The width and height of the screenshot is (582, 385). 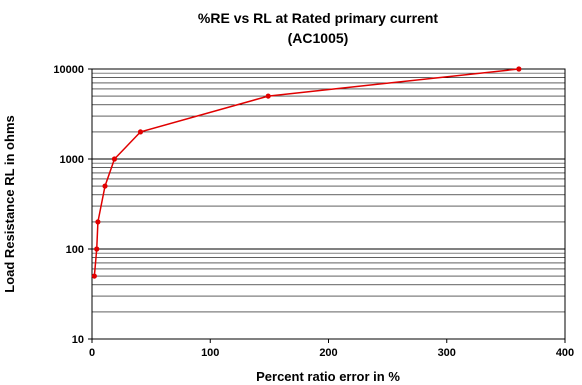 I want to click on x-tick-label: 100, so click(x=210, y=353).